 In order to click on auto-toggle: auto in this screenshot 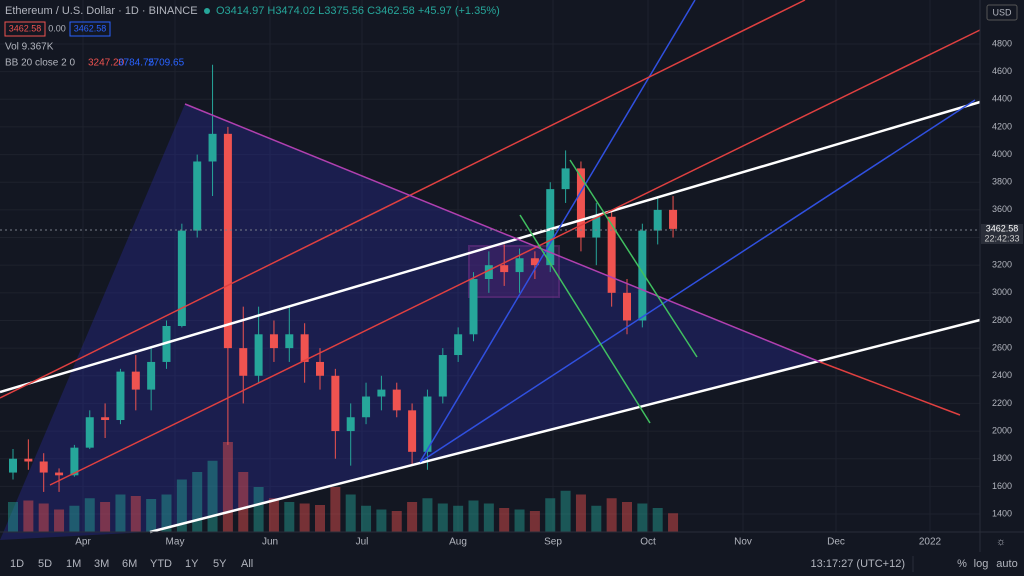, I will do `click(1006, 564)`.